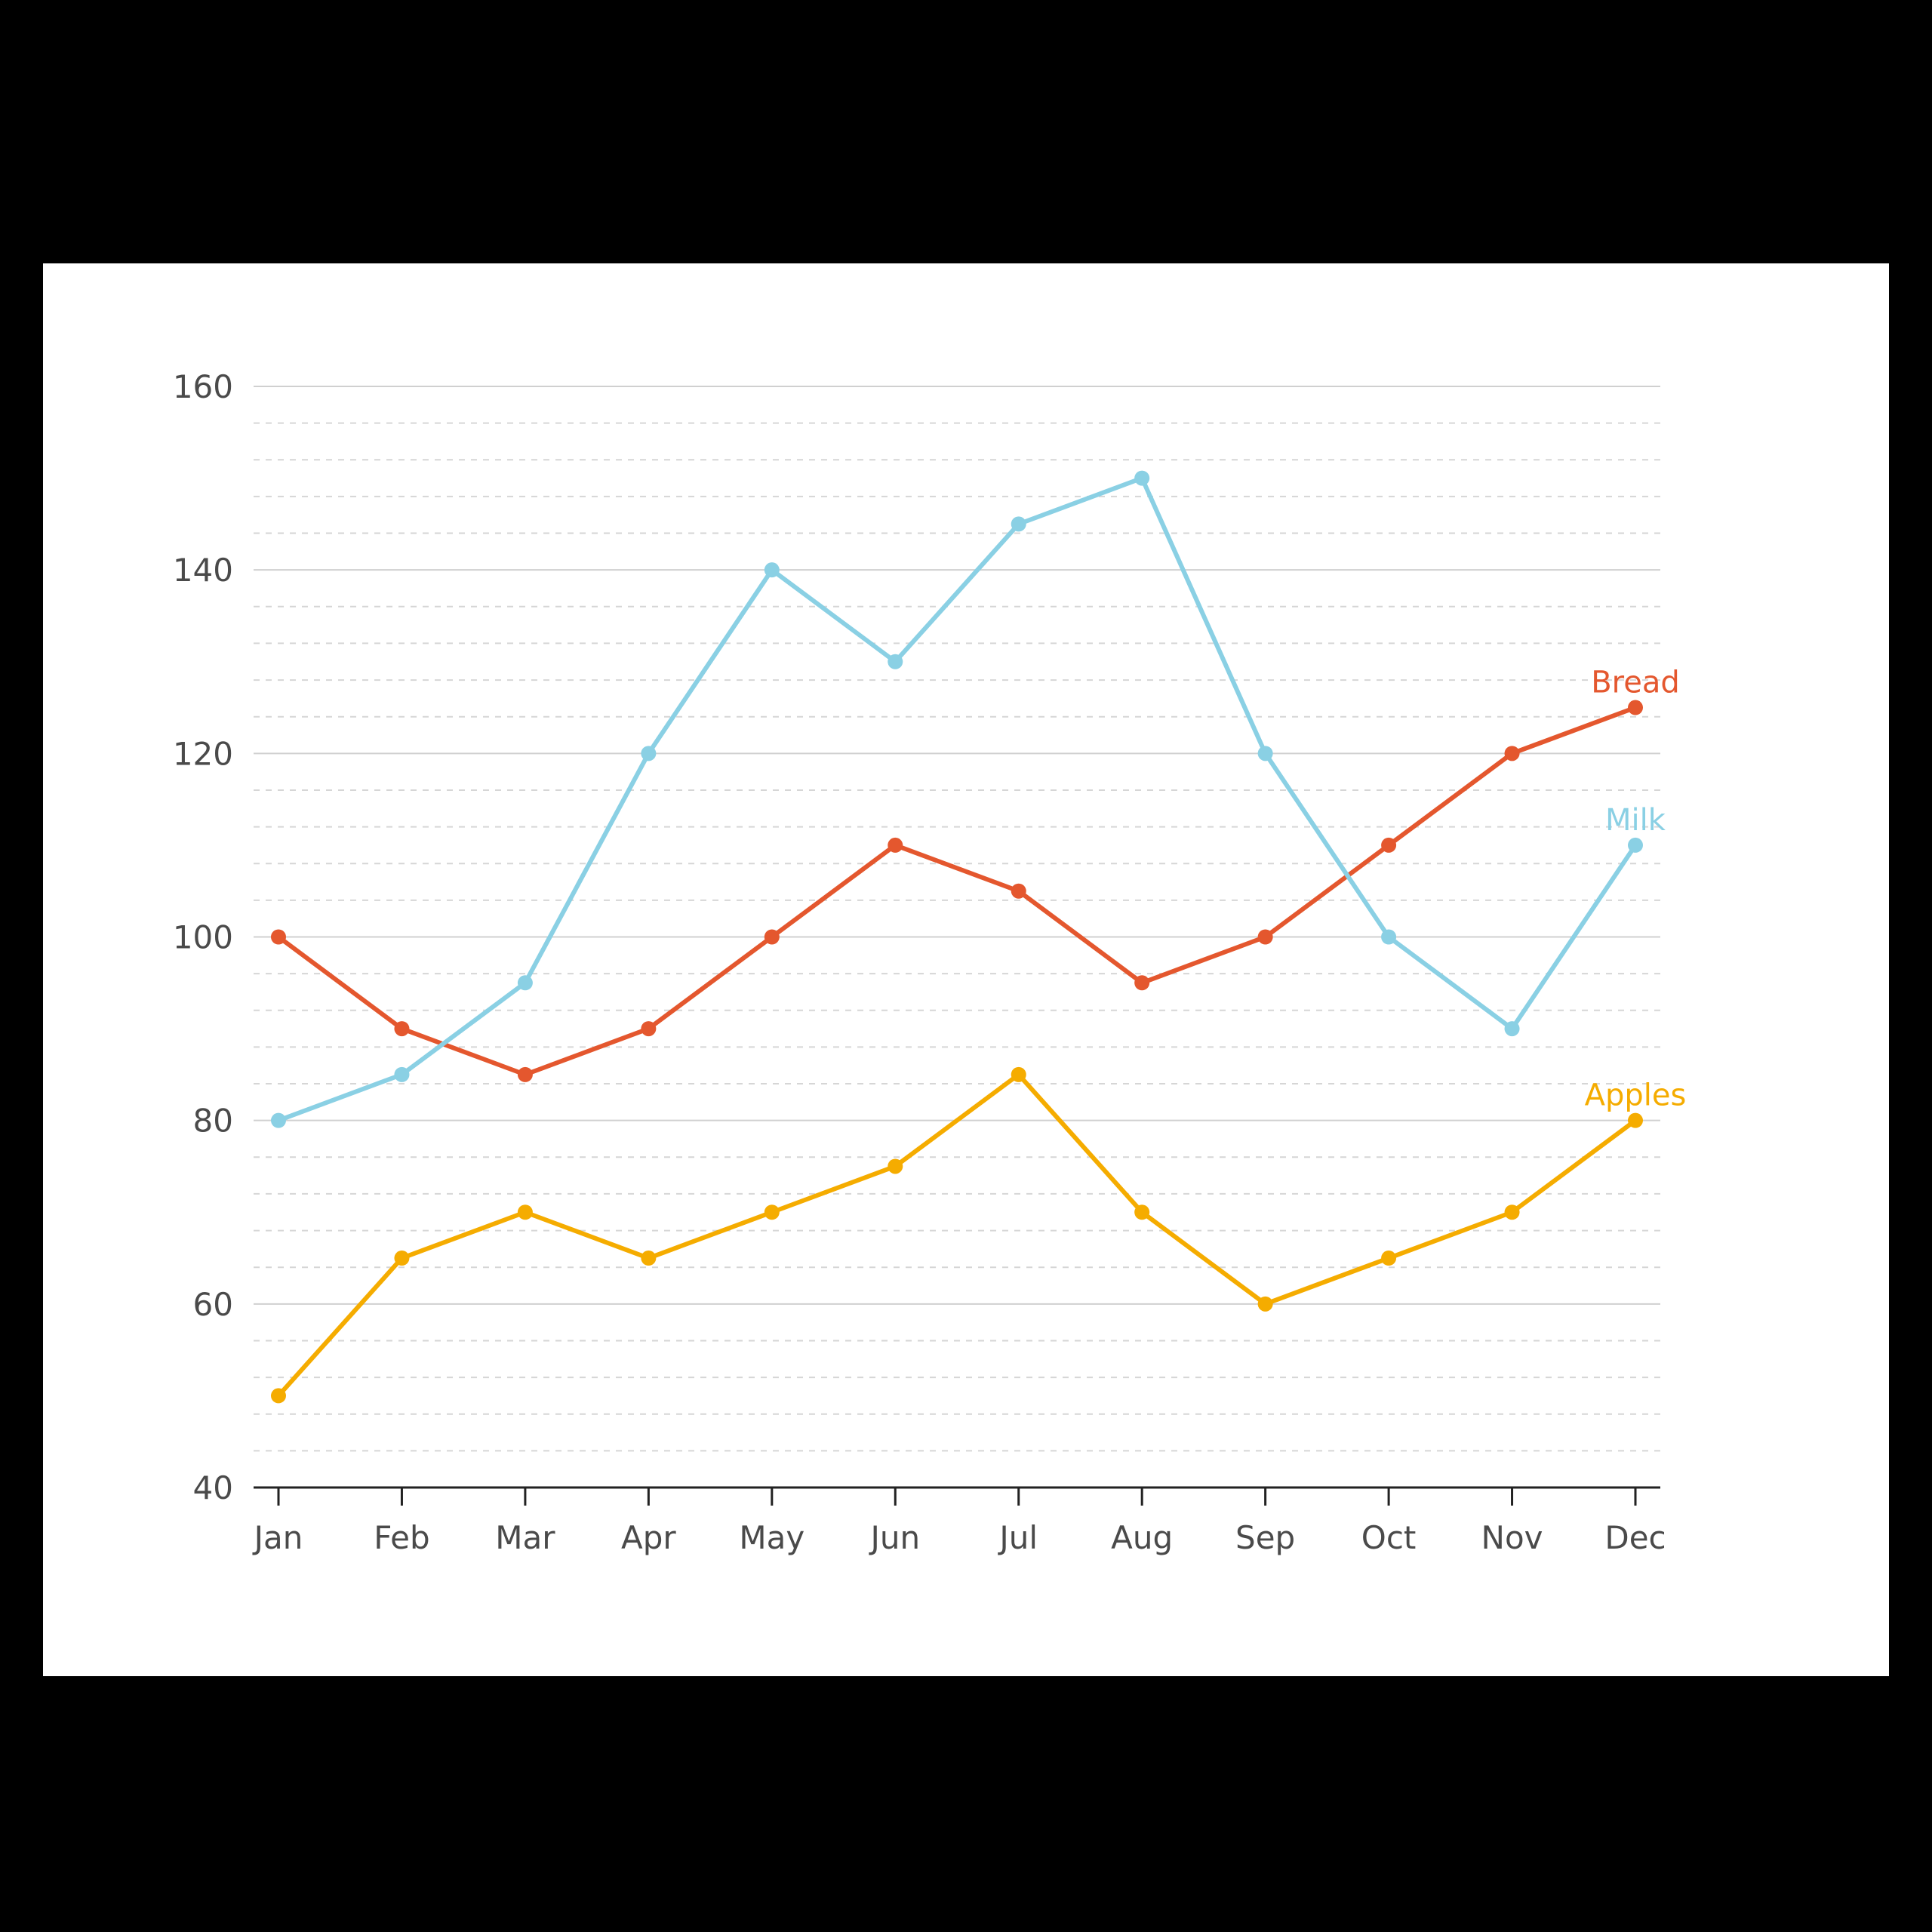 The width and height of the screenshot is (1932, 1932). Describe the element at coordinates (213, 1487) in the screenshot. I see `y-tick-label: 40` at that location.